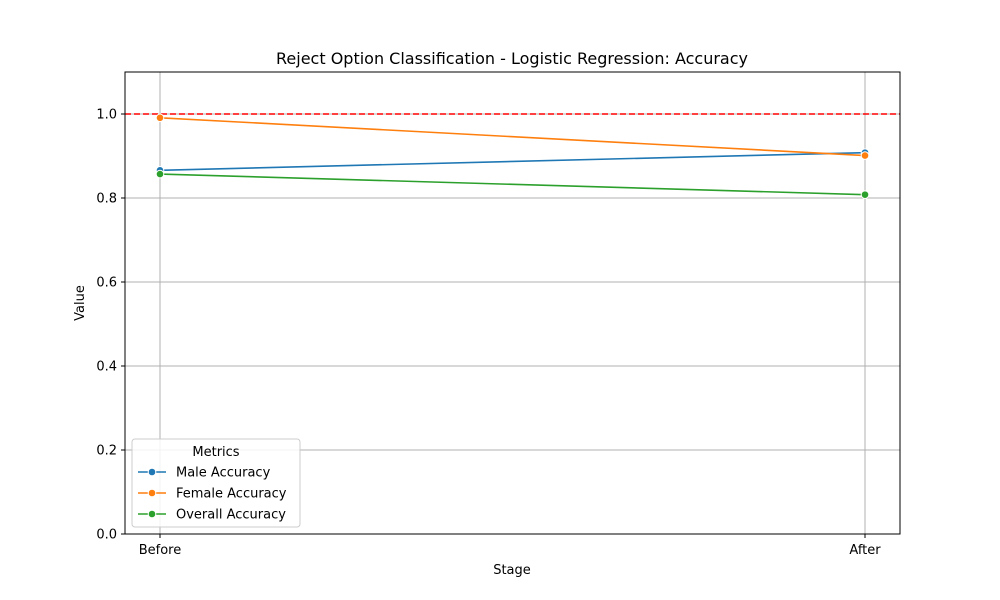  I want to click on series-overall-accuracy, so click(512, 184).